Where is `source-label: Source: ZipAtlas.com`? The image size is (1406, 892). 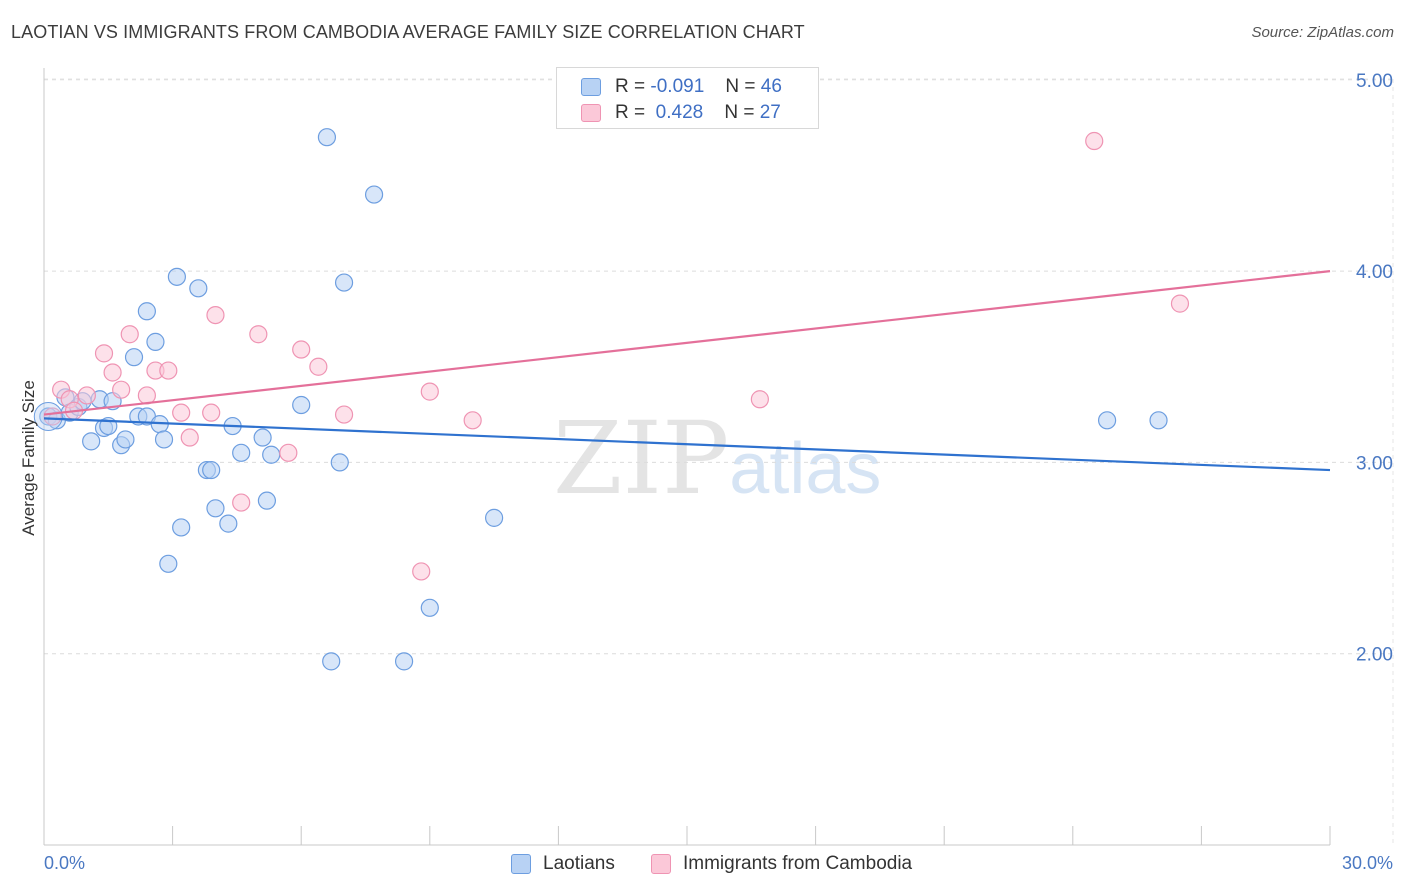
source-label: Source: ZipAtlas.com is located at coordinates (1322, 32).